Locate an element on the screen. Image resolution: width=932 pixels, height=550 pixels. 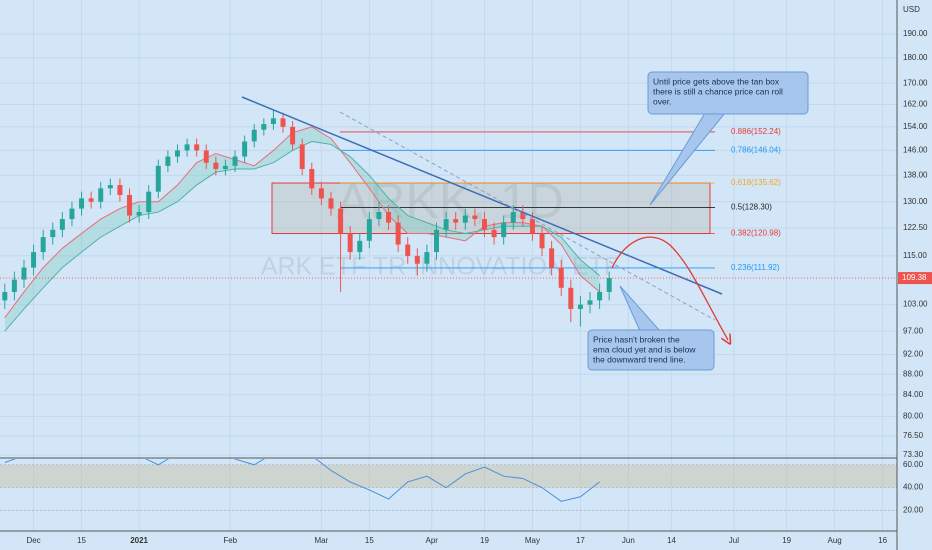
y-tick-label: 146.00 is located at coordinates (915, 150).